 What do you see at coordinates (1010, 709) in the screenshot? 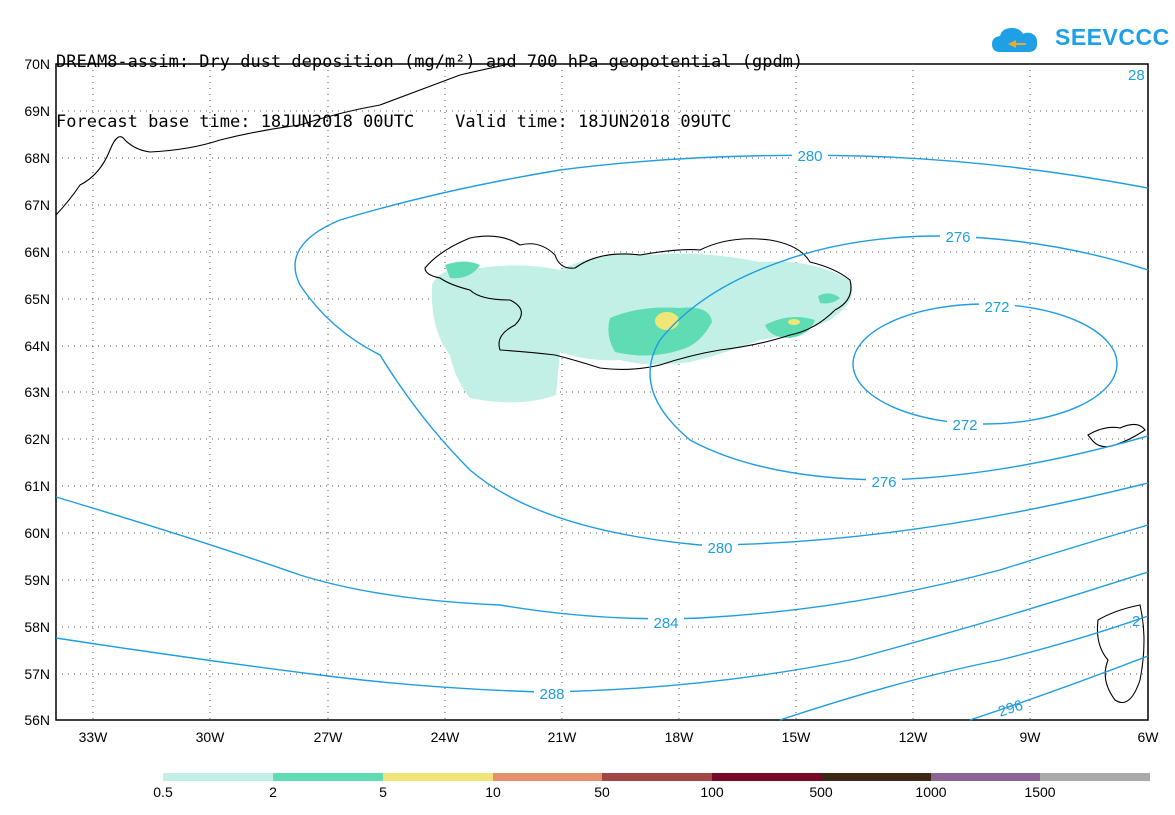
I see `contour-label-296: 296` at bounding box center [1010, 709].